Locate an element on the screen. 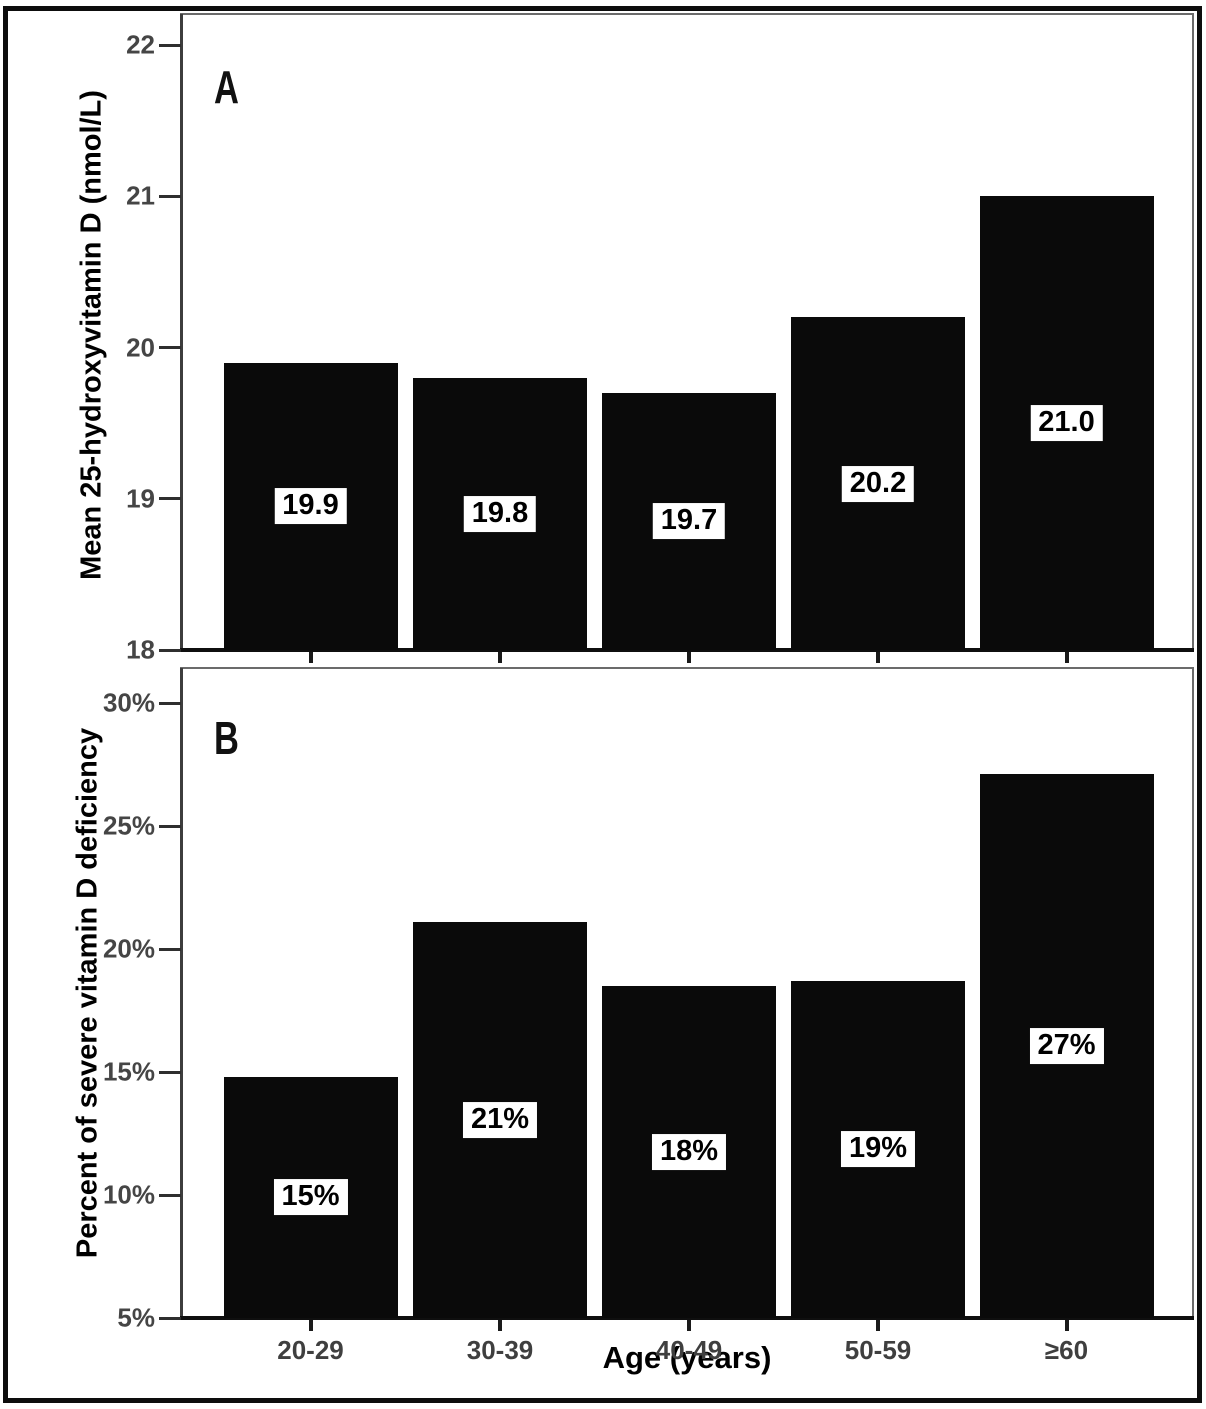  y-axis-tick-label: 18 is located at coordinates (140, 649).